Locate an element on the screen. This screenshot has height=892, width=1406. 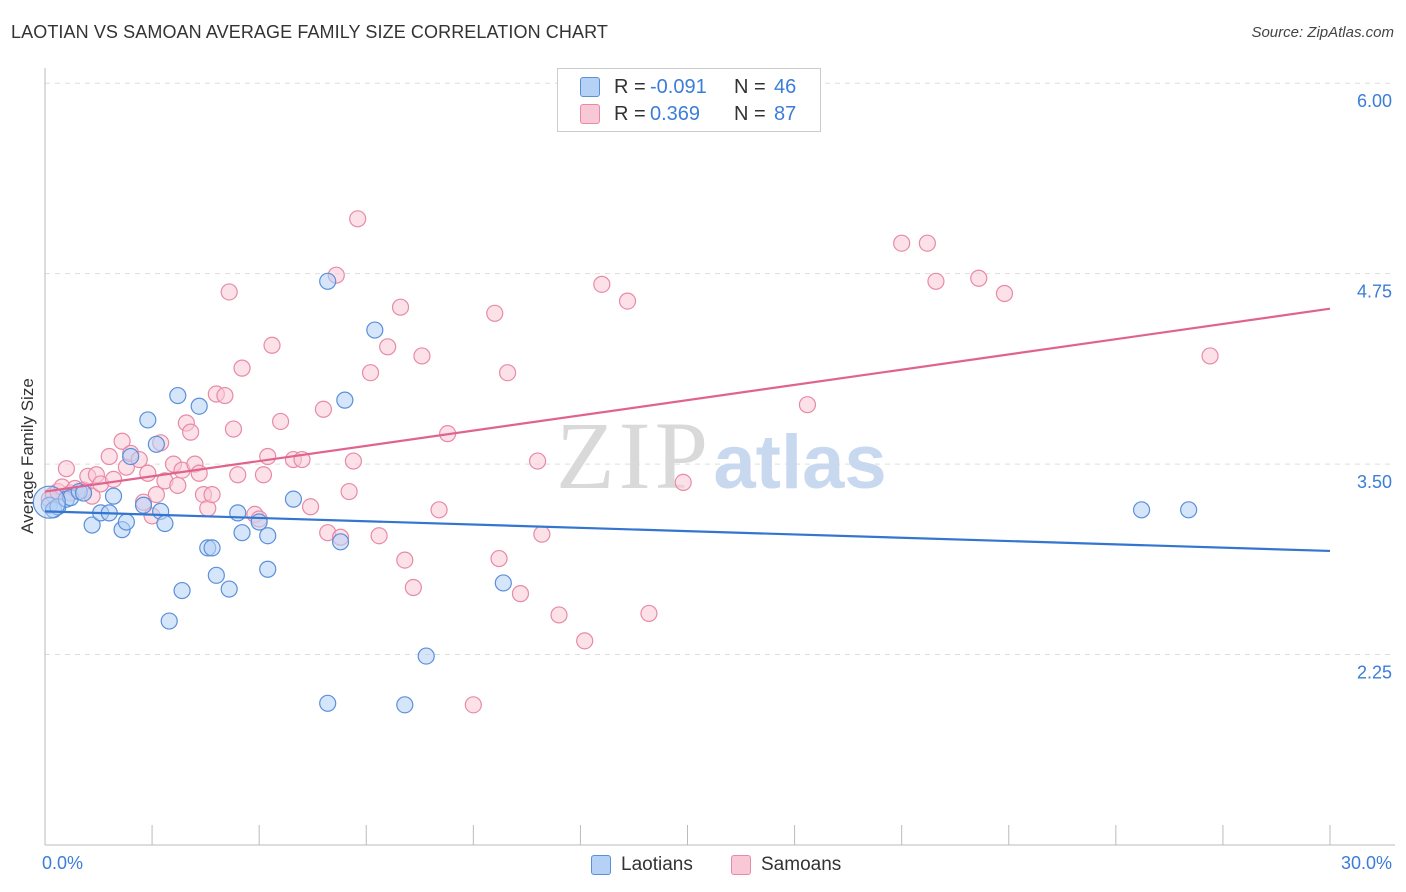
bottom-legend-laotian: Laotians is located at coordinates (642, 865).